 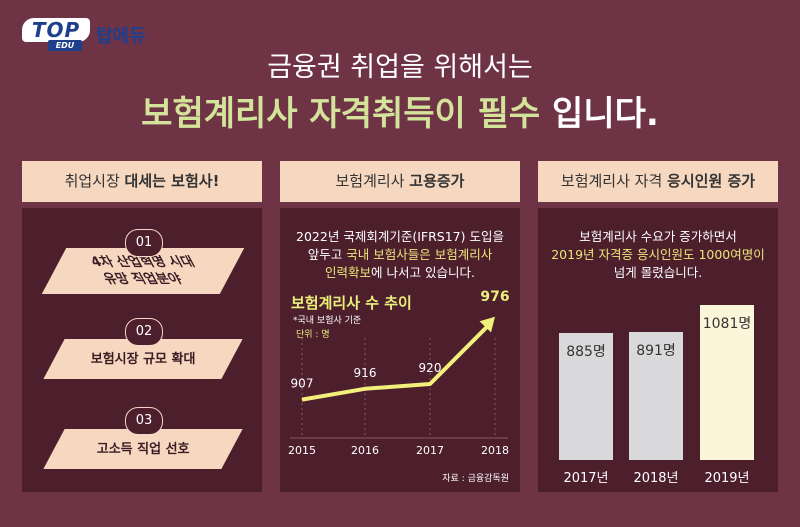 What do you see at coordinates (586, 352) in the screenshot?
I see `bar-value-label: 885명` at bounding box center [586, 352].